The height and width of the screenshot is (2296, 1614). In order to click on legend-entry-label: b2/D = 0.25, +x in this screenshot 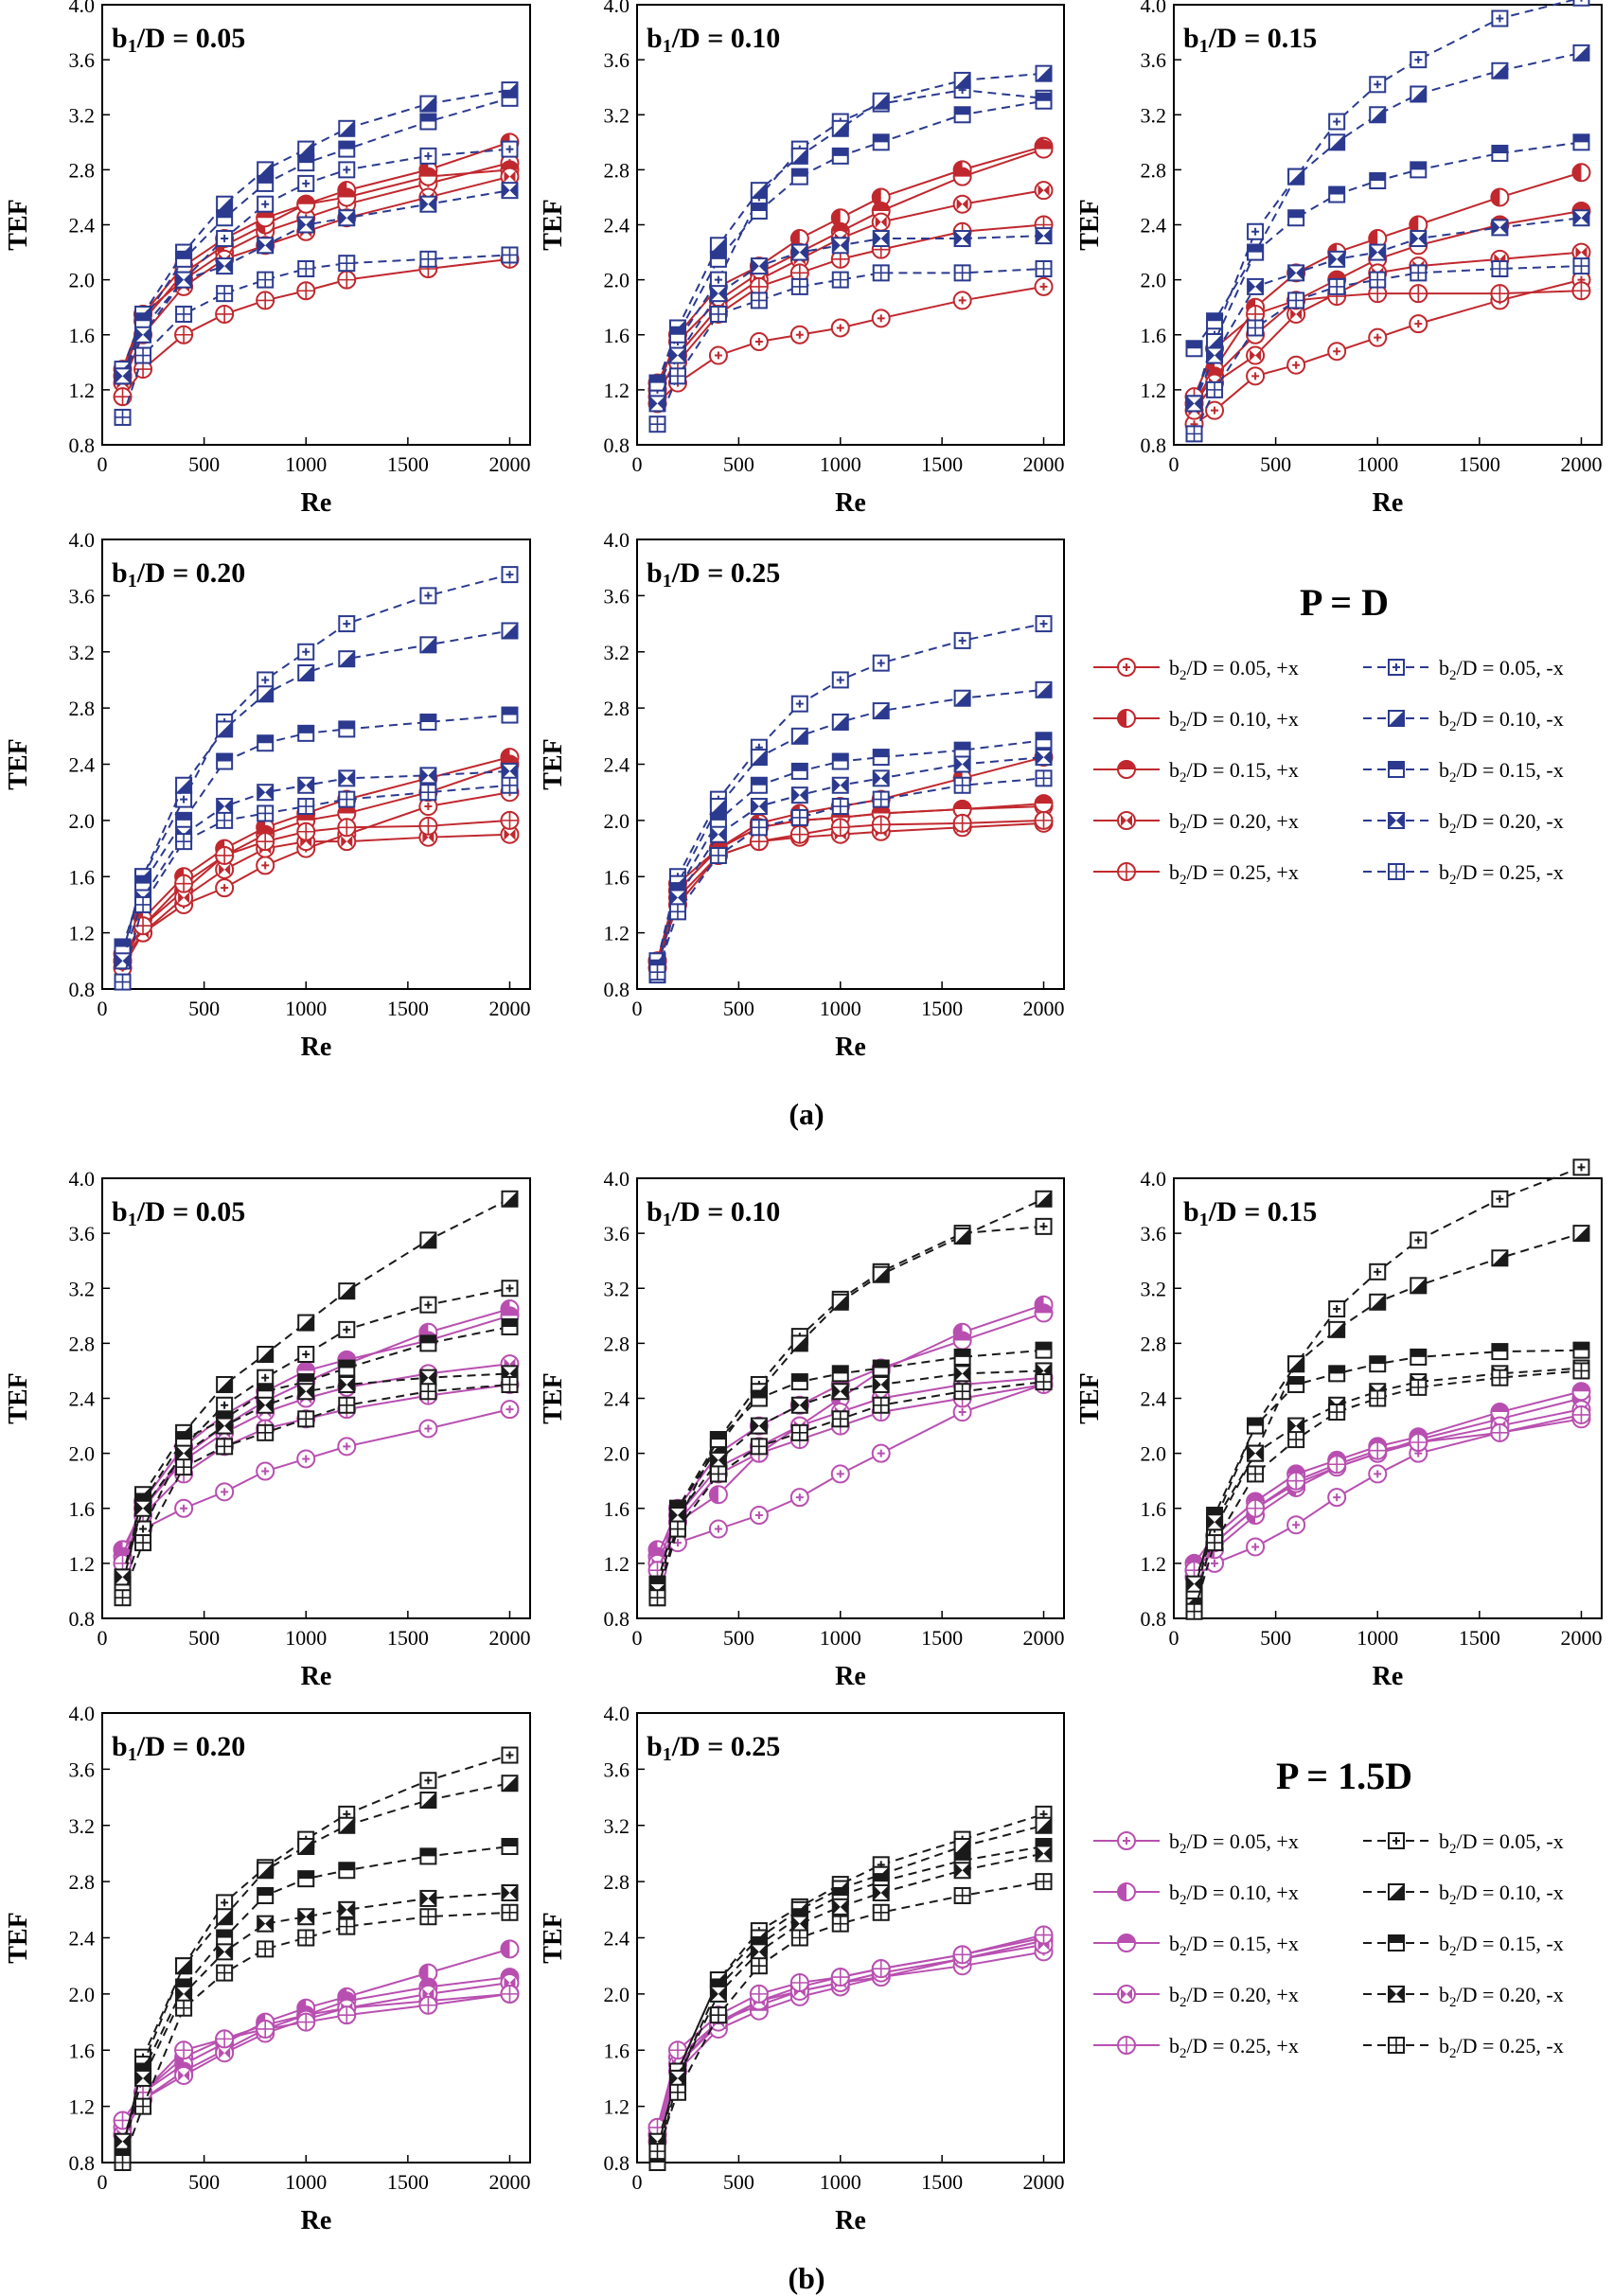, I will do `click(1234, 874)`.